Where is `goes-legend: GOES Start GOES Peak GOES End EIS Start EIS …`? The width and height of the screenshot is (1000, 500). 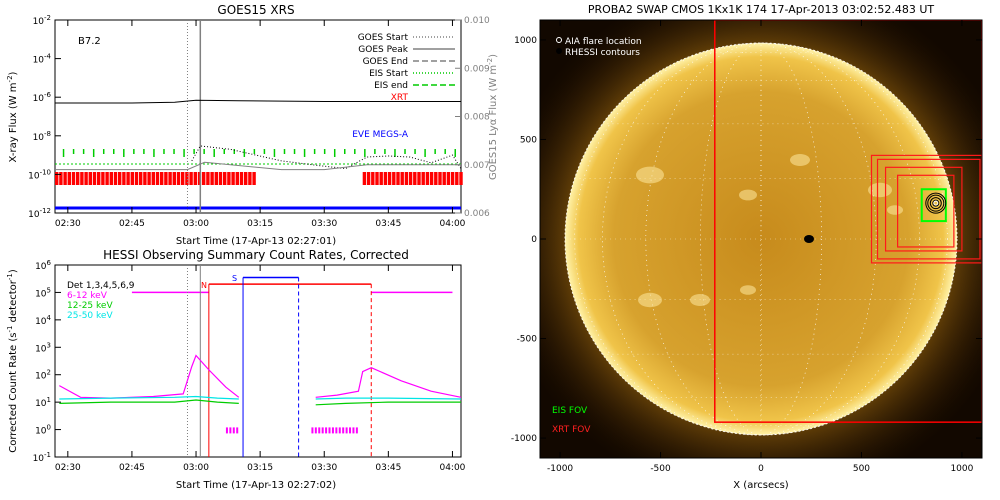 goes-legend: GOES Start GOES Peak GOES End EIS Start EIS … is located at coordinates (403, 86).